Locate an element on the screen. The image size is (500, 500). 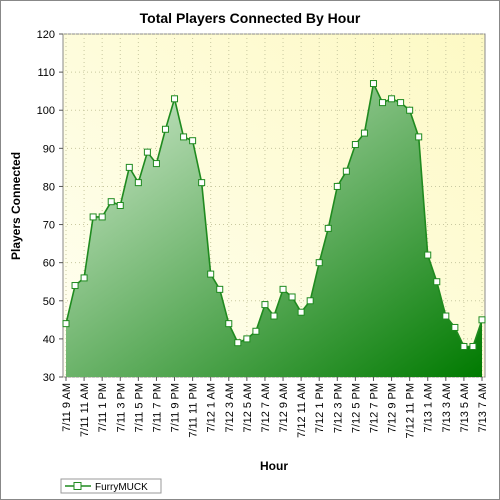
x-tick-label: 7/12 3 AM is located at coordinates (230, 408).